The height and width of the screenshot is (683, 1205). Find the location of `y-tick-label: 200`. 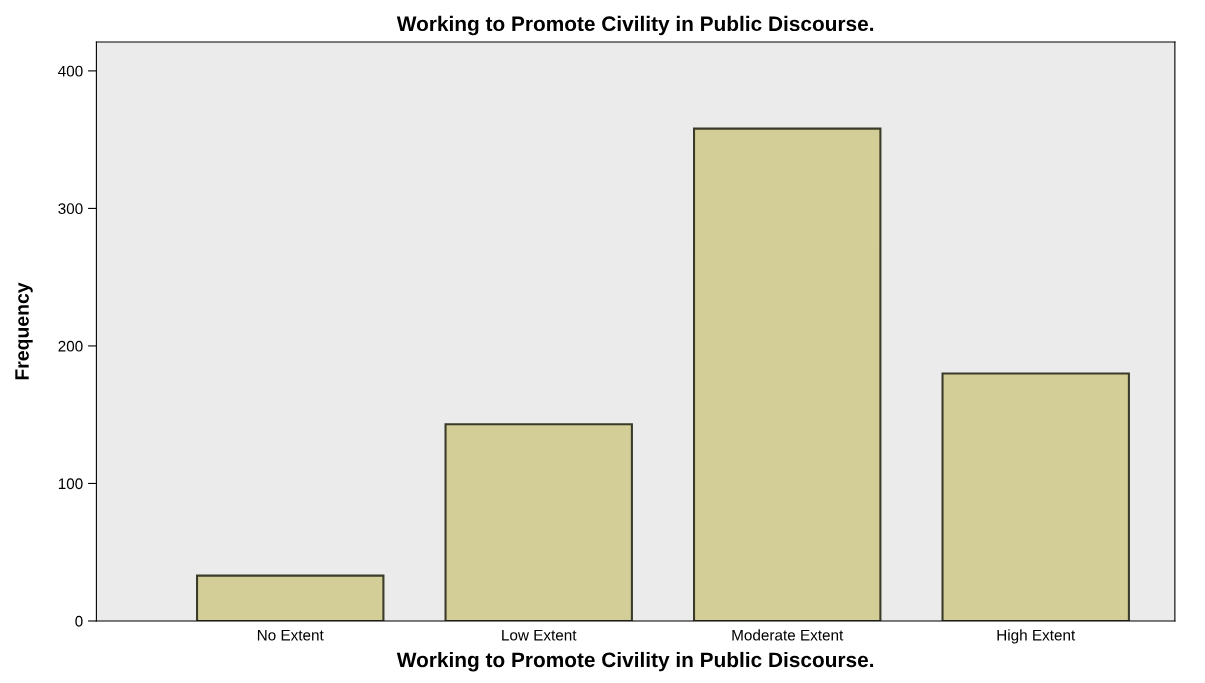

y-tick-label: 200 is located at coordinates (70, 346).